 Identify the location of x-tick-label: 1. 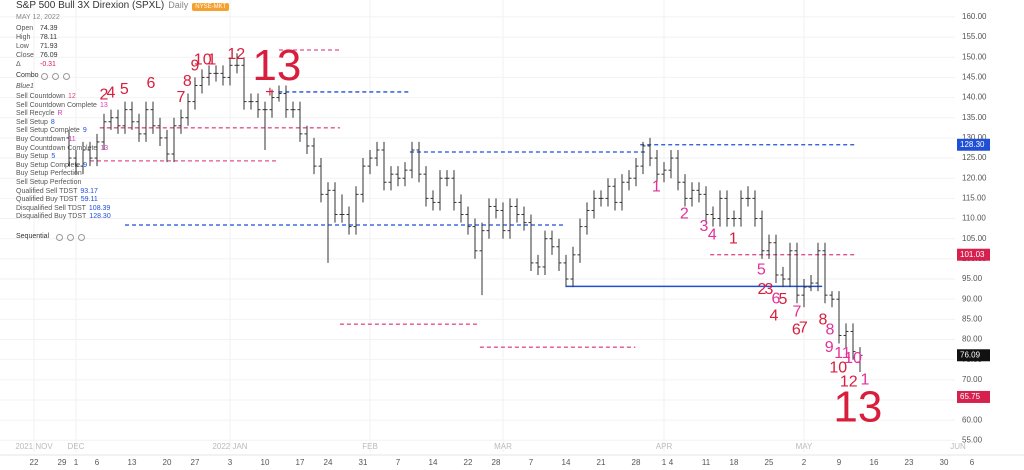
(664, 462).